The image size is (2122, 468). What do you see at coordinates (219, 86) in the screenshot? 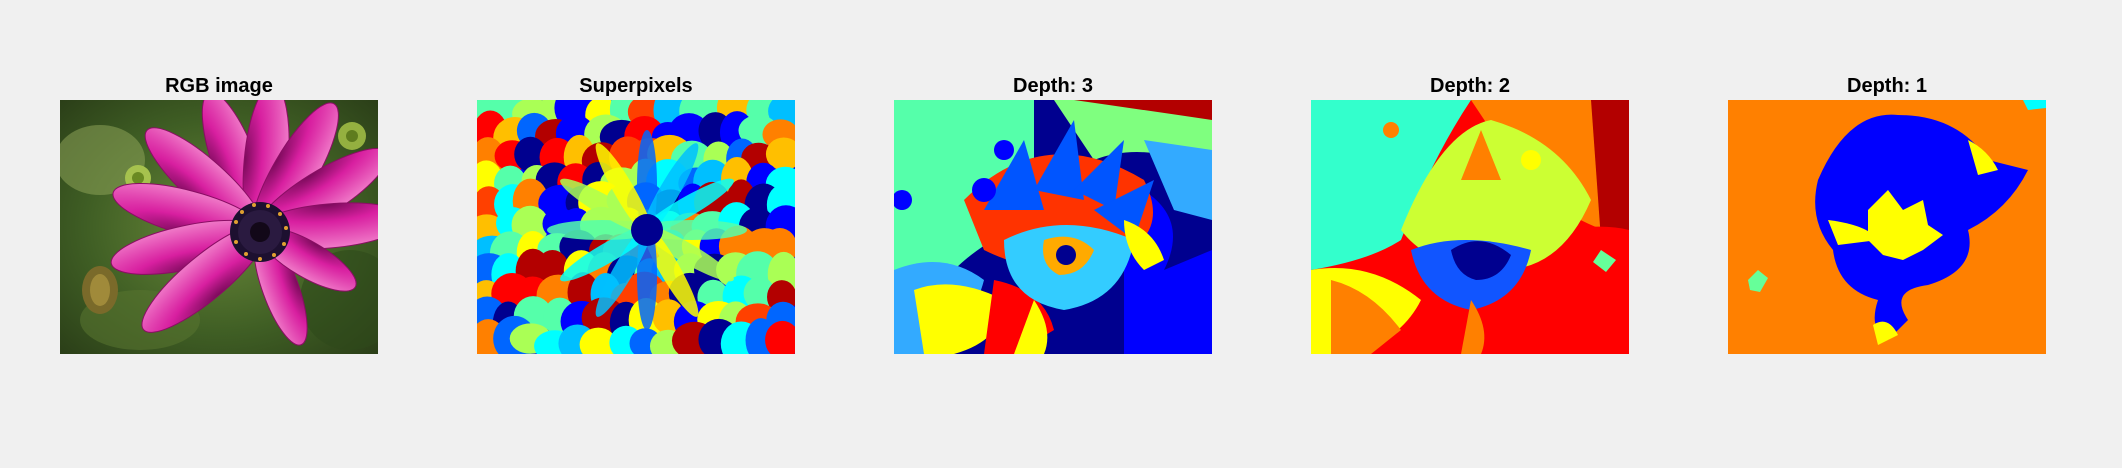
I see `panel-title: RGB image` at bounding box center [219, 86].